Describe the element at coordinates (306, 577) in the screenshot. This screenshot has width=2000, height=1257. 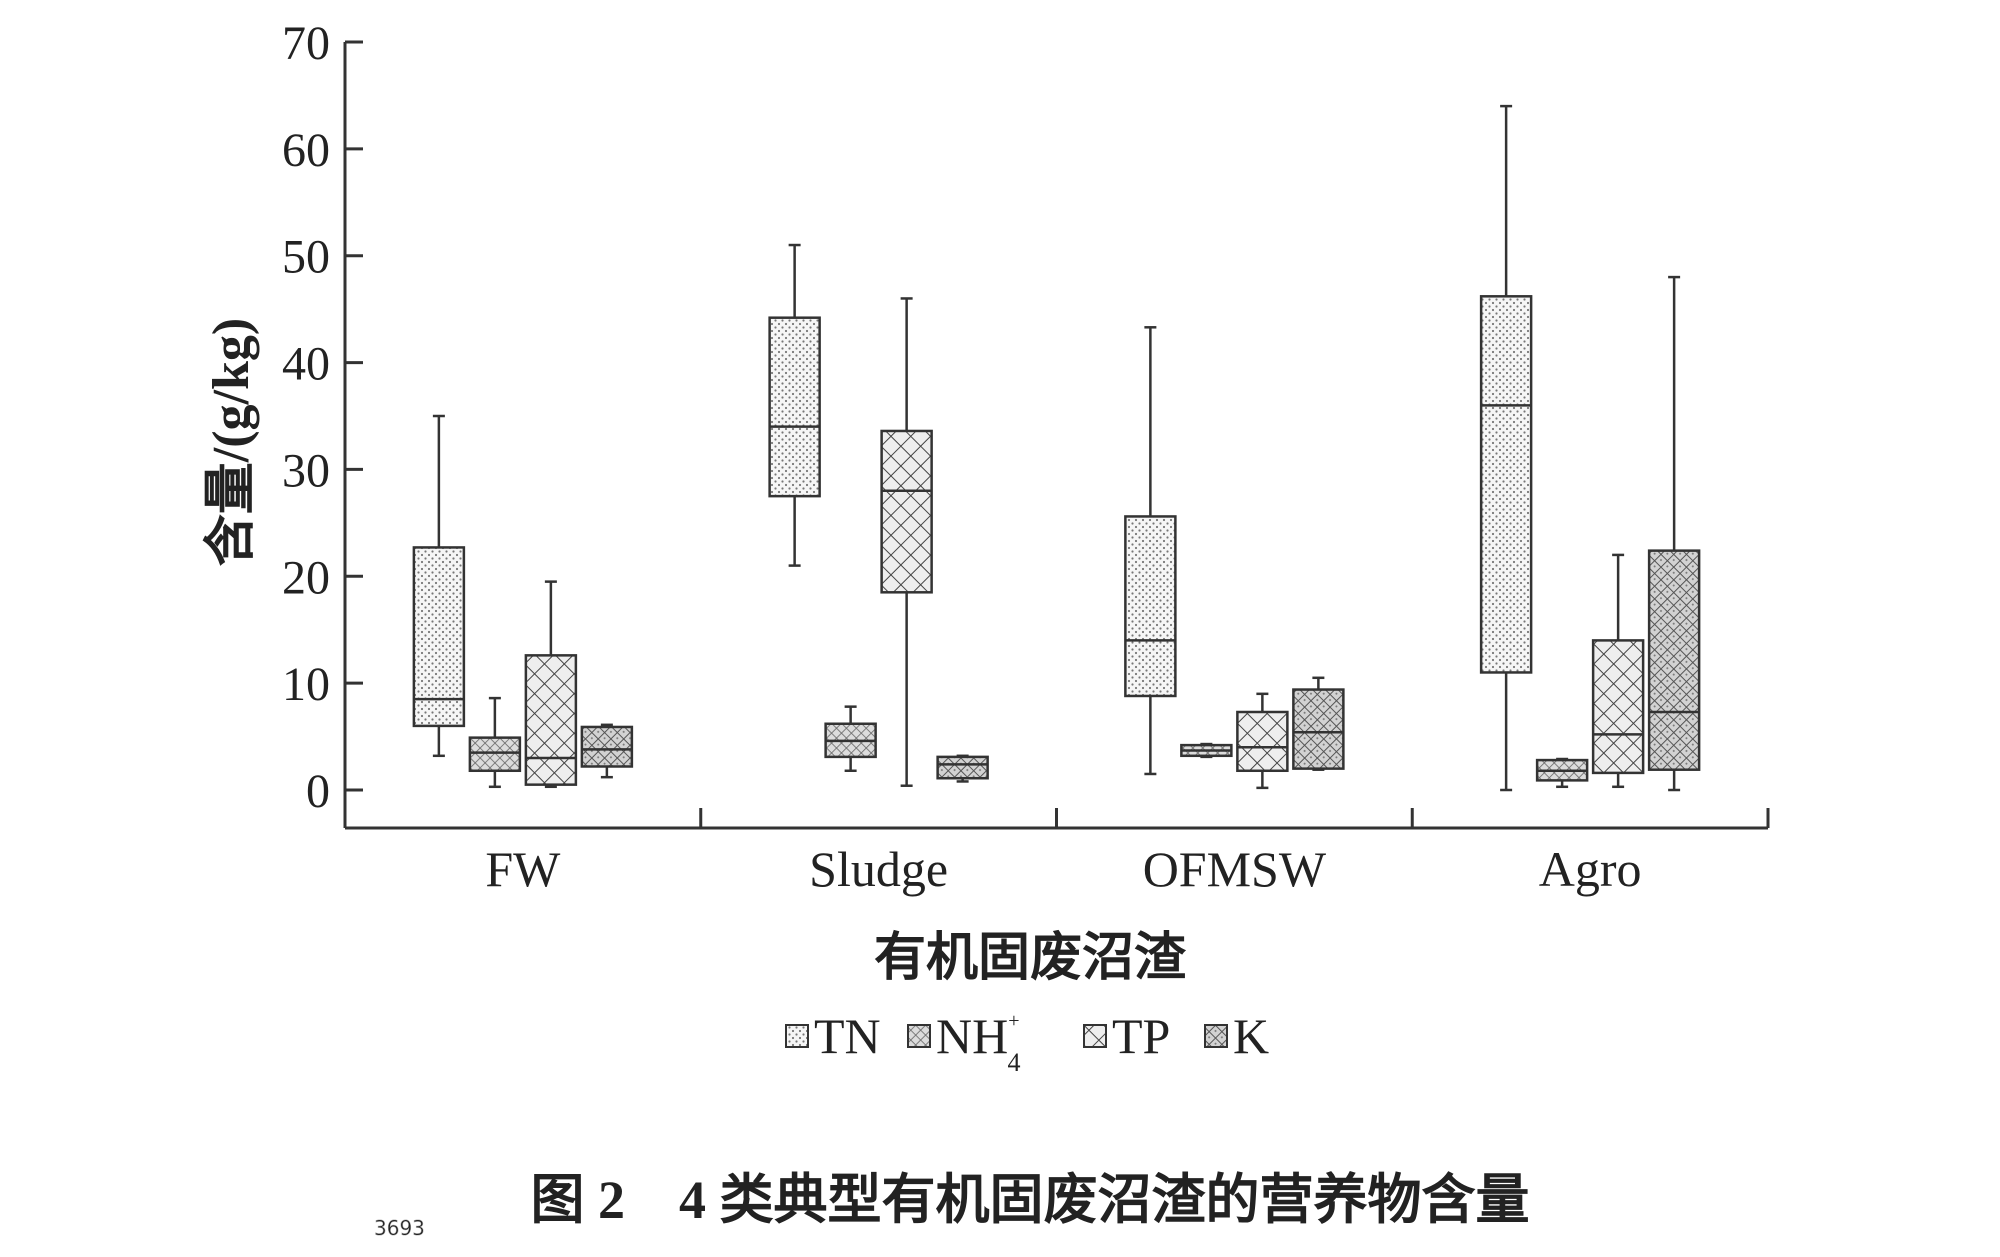
I see `y-tick-label: 20` at that location.